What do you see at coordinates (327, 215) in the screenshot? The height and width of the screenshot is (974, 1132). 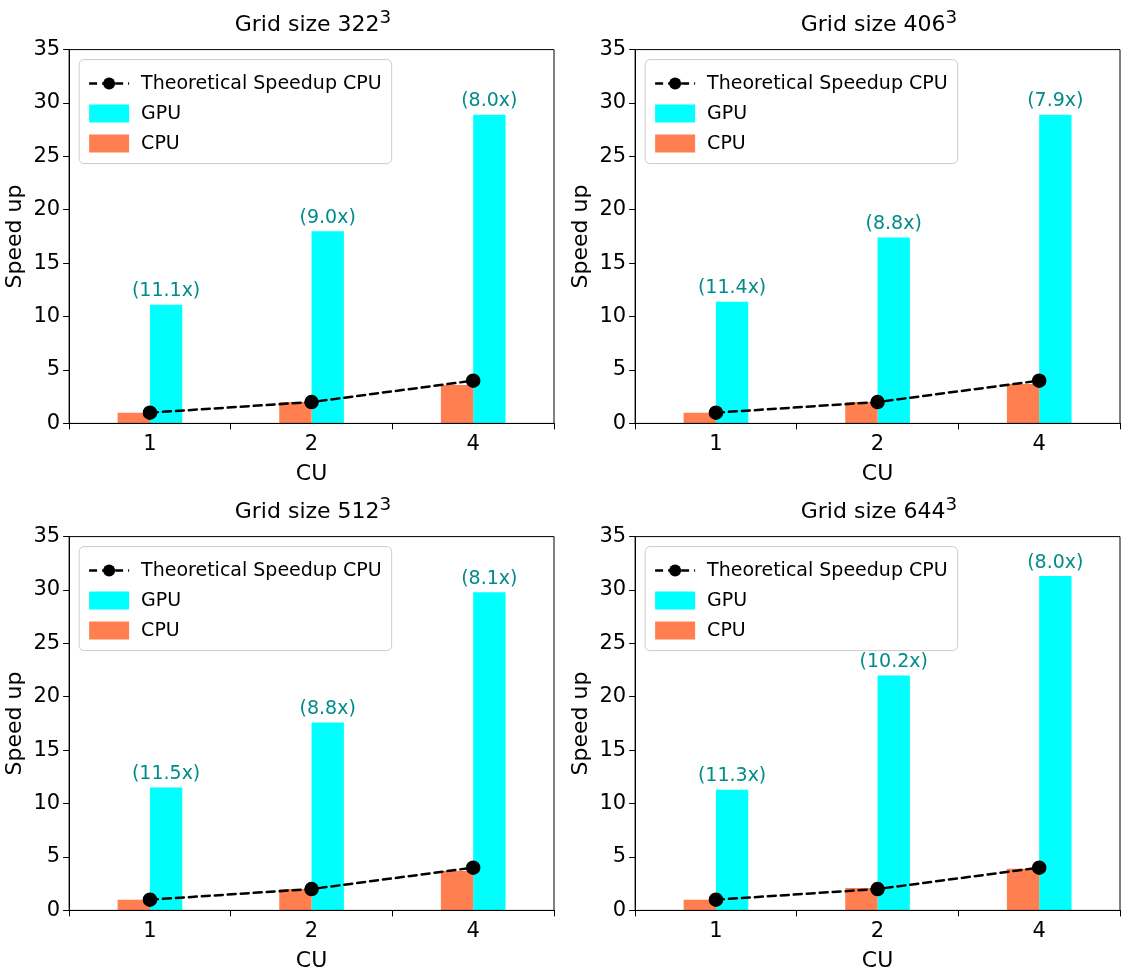 I see `annotation: (9.0x)` at bounding box center [327, 215].